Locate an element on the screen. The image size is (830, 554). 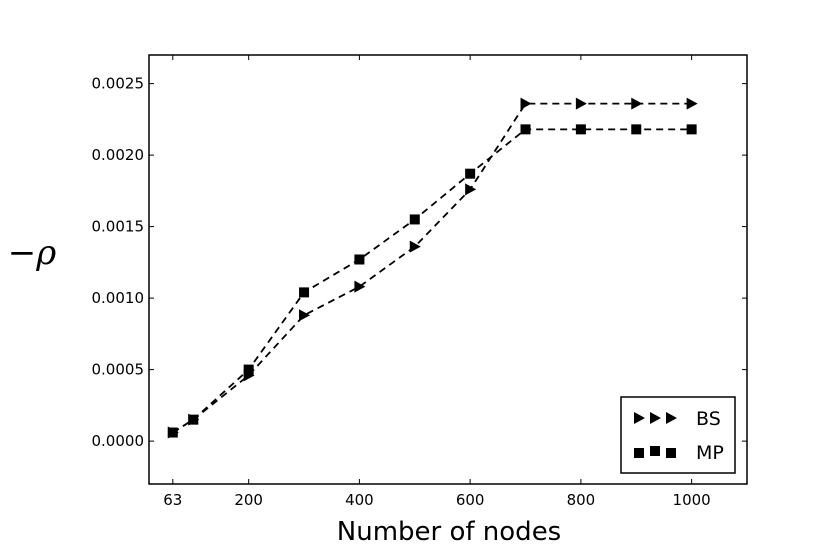
y-tick-label: 0.0020 is located at coordinates (118, 155).